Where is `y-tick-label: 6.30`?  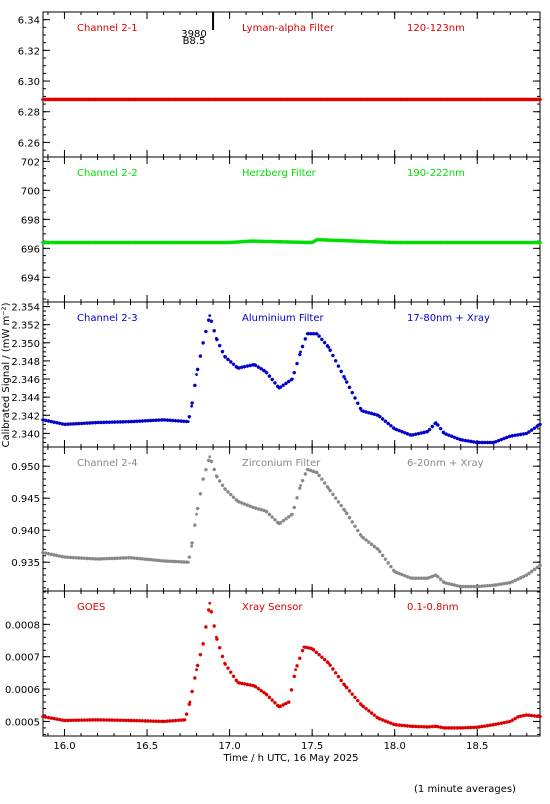
y-tick-label: 6.30 is located at coordinates (29, 82).